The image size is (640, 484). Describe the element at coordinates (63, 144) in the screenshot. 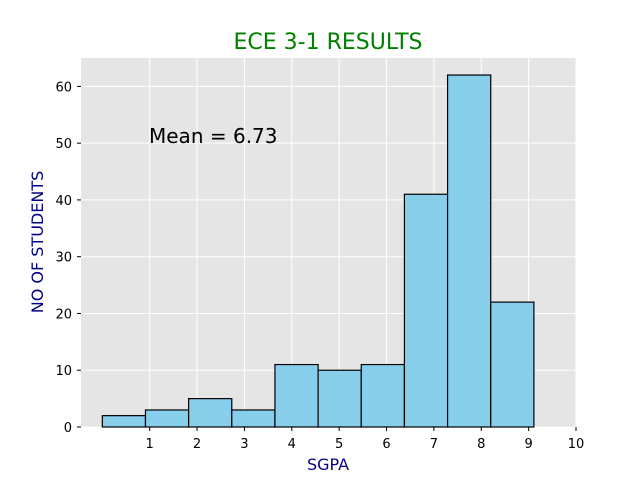

I see `y-tick-label: 50` at that location.